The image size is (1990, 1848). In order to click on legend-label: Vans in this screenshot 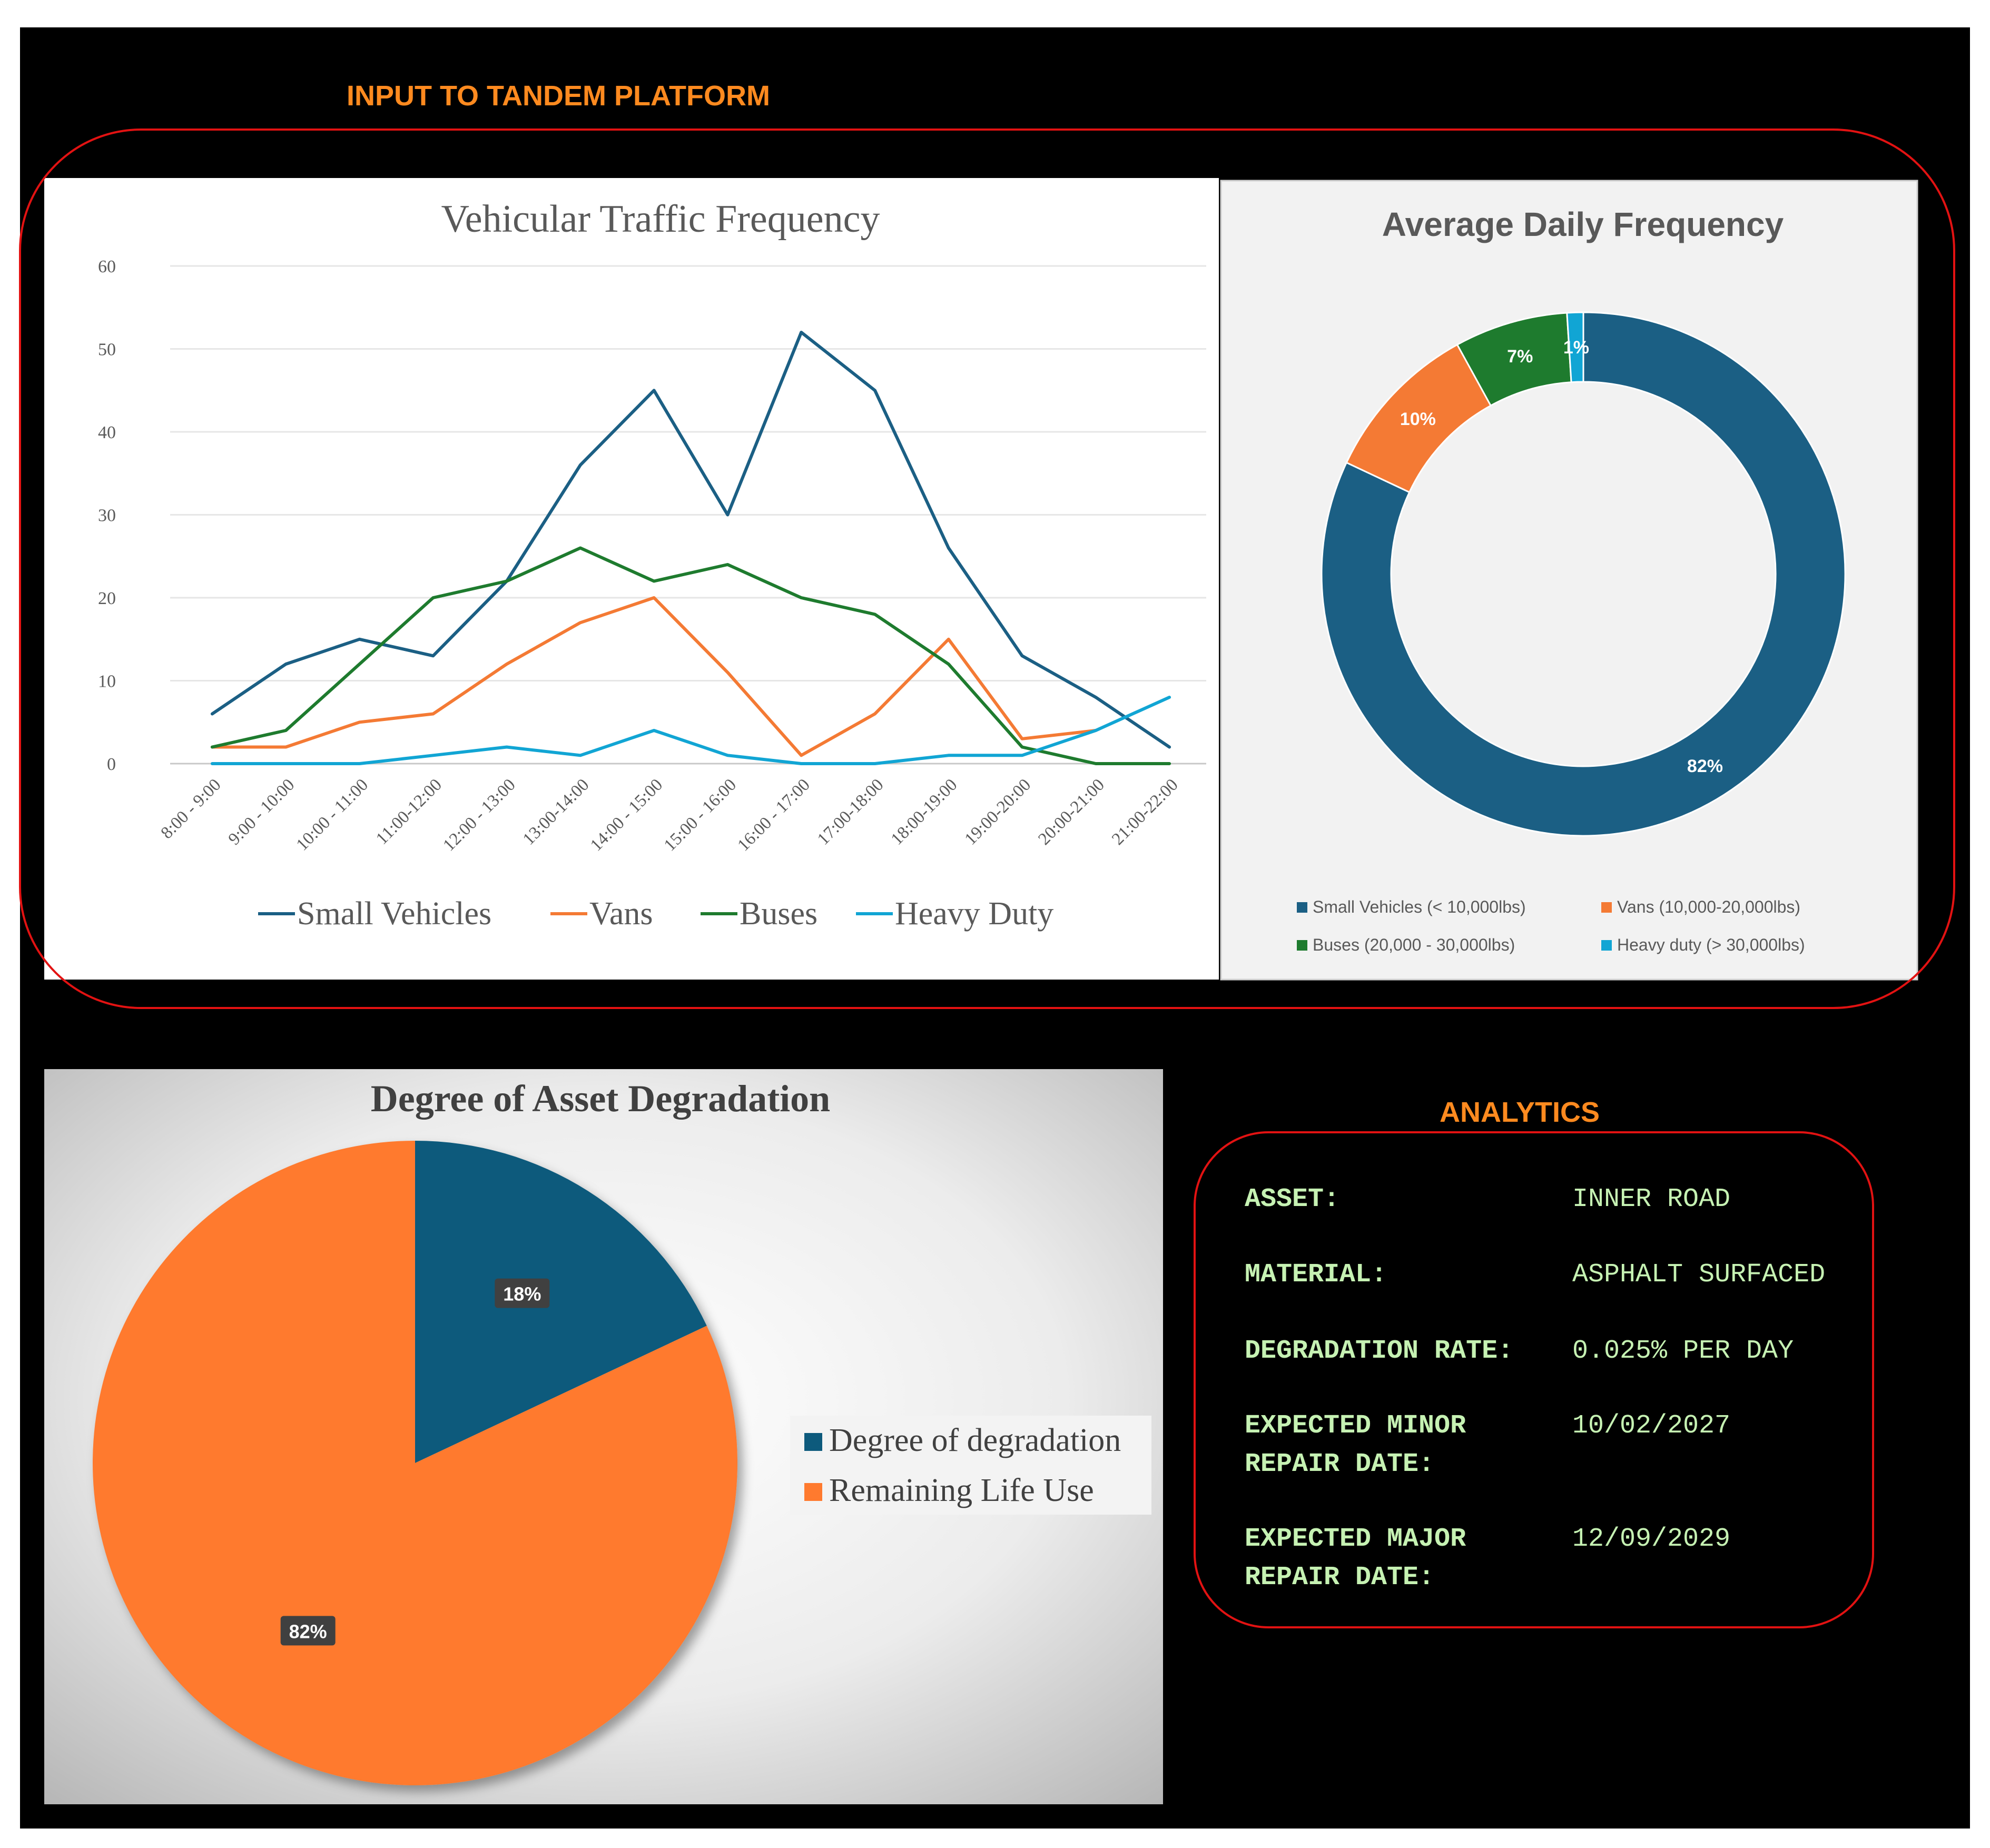, I will do `click(621, 914)`.